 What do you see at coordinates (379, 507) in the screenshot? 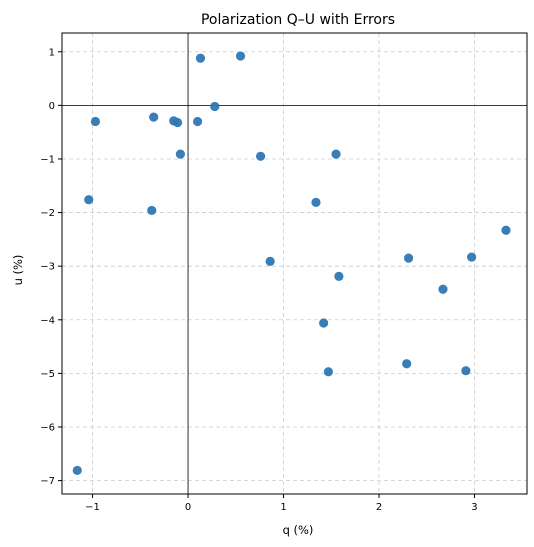
I see `x-tick-label: 2` at bounding box center [379, 507].